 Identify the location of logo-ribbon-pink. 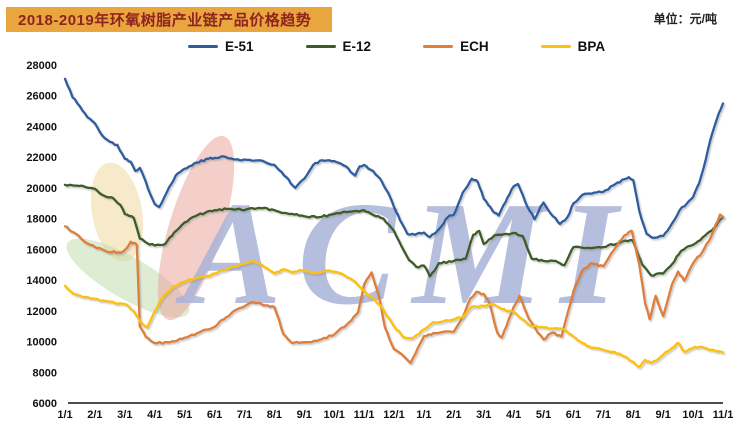
(196, 228).